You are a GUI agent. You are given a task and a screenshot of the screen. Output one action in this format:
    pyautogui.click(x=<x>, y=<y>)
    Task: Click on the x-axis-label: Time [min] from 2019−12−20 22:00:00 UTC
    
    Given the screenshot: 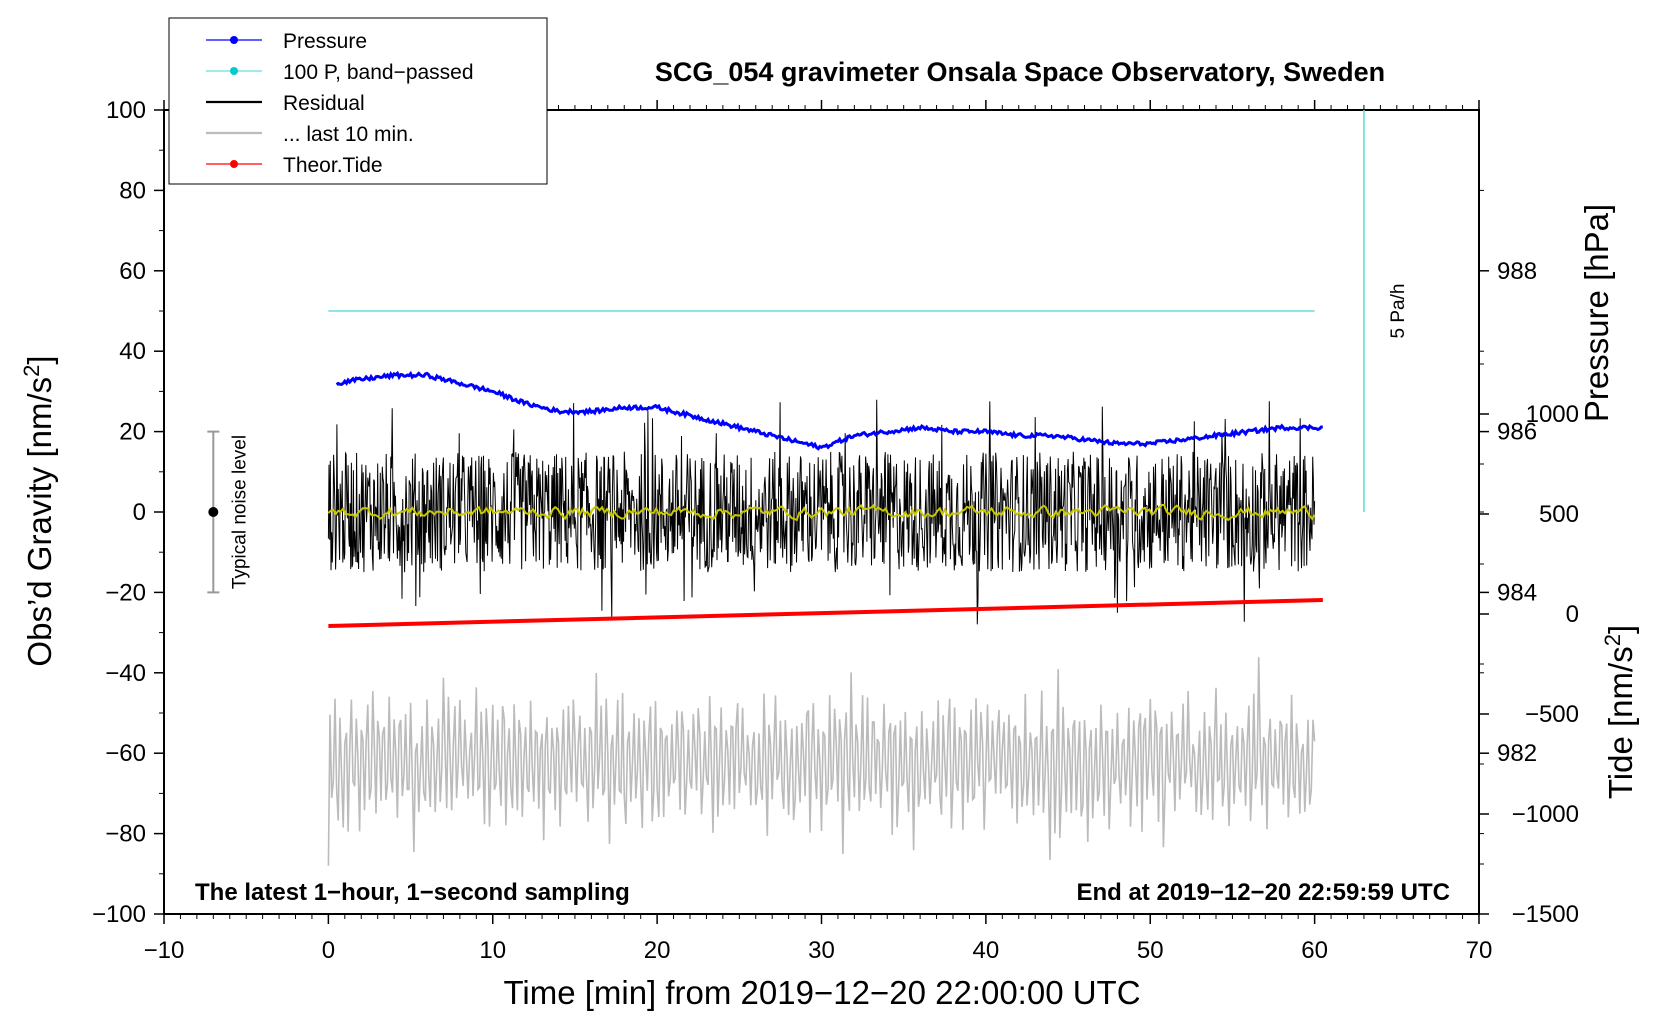 What is the action you would take?
    pyautogui.click(x=821, y=992)
    